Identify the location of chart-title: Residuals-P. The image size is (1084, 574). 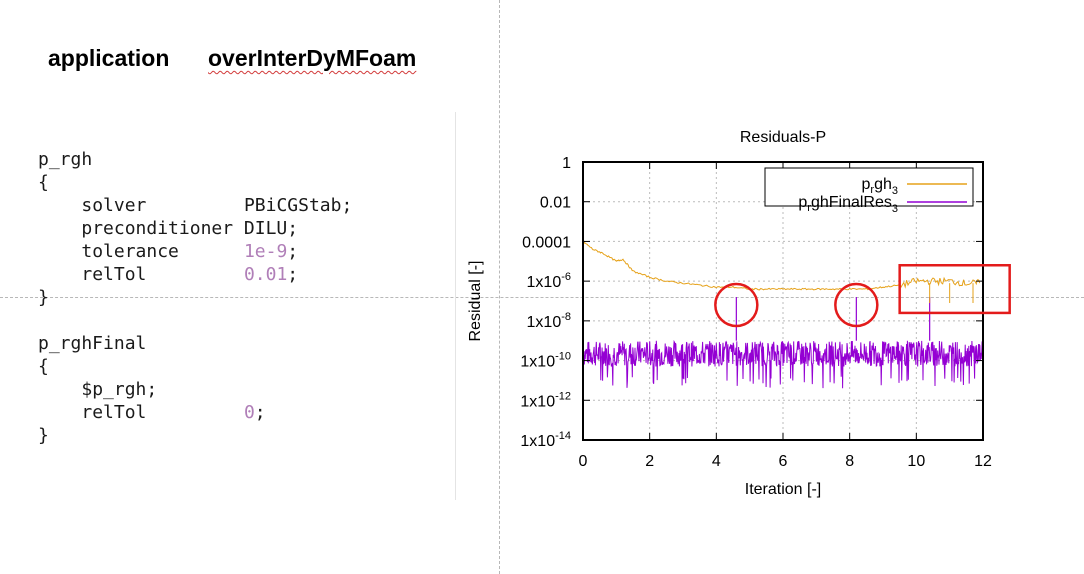
(783, 137).